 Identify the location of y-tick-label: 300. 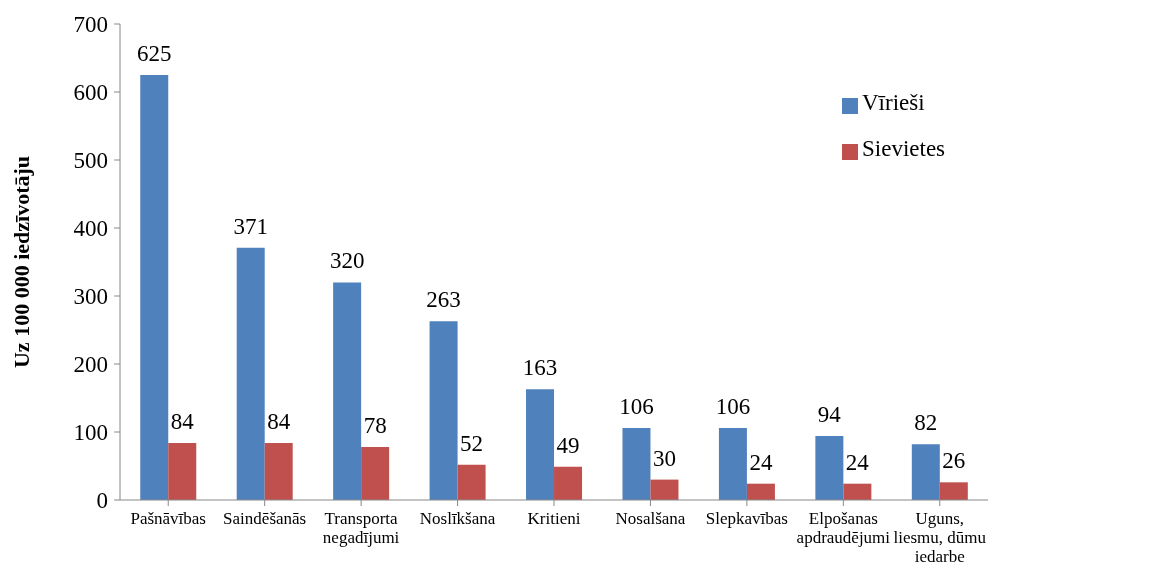
(90, 297).